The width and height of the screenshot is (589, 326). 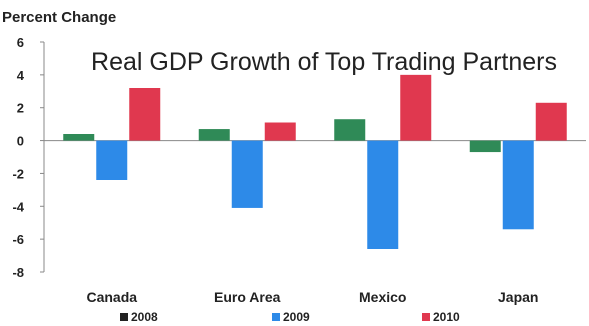 What do you see at coordinates (145, 114) in the screenshot?
I see `bar-2010-canada` at bounding box center [145, 114].